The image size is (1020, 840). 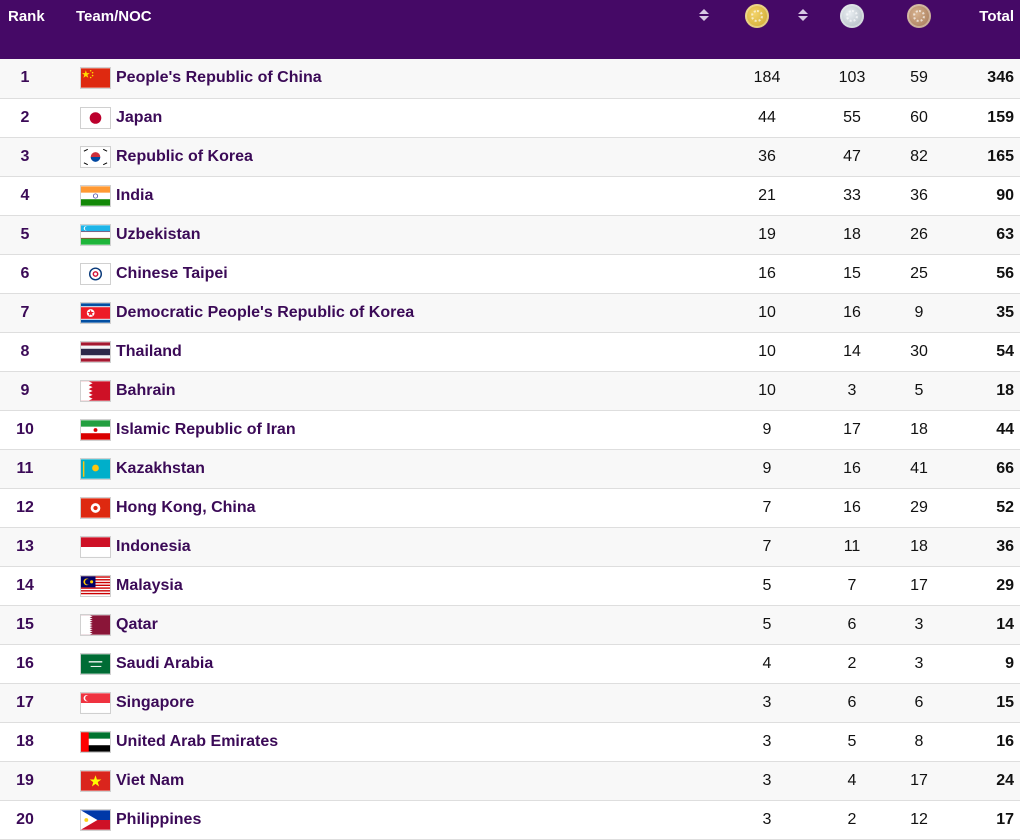 I want to click on table-row: 14 Malaysia 5 7 17 29, so click(x=510, y=586).